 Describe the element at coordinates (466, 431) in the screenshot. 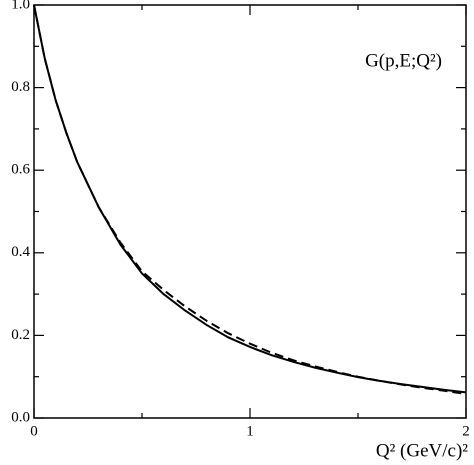

I see `x-tick-label: 2` at that location.